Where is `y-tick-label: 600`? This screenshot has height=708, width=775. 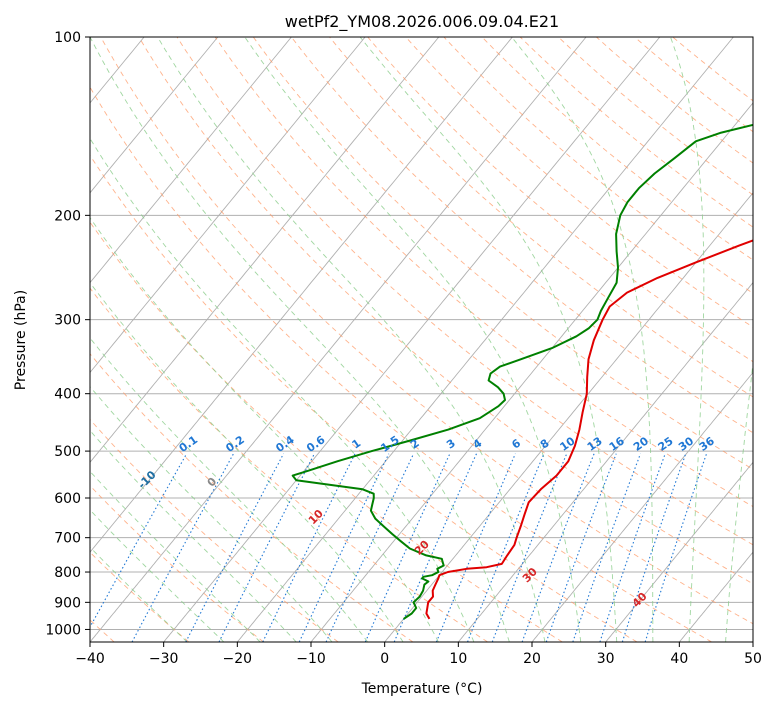 y-tick-label: 600 is located at coordinates (67, 499).